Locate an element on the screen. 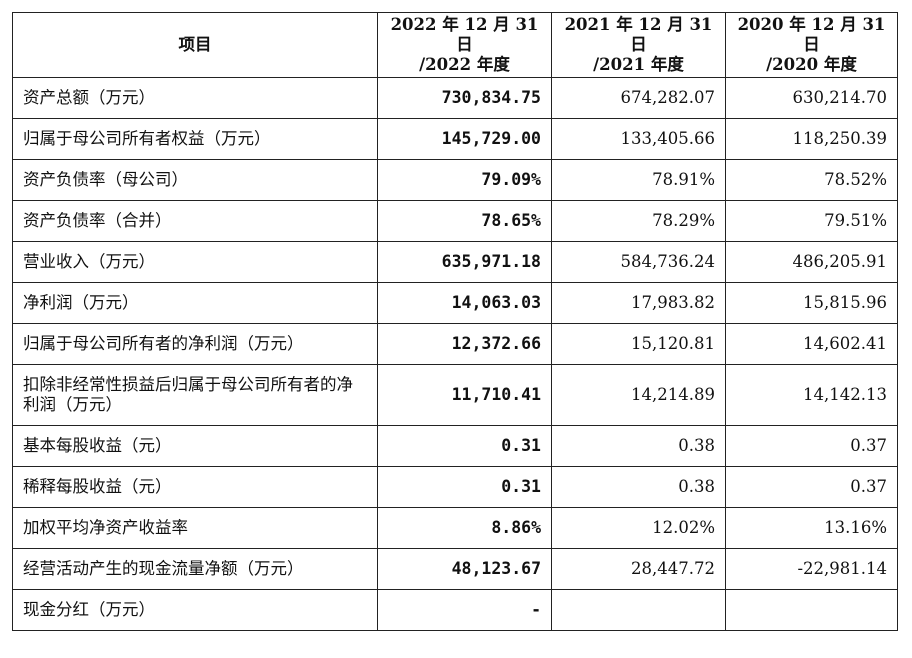  header-2022-line2: /2022 年度 is located at coordinates (464, 64).